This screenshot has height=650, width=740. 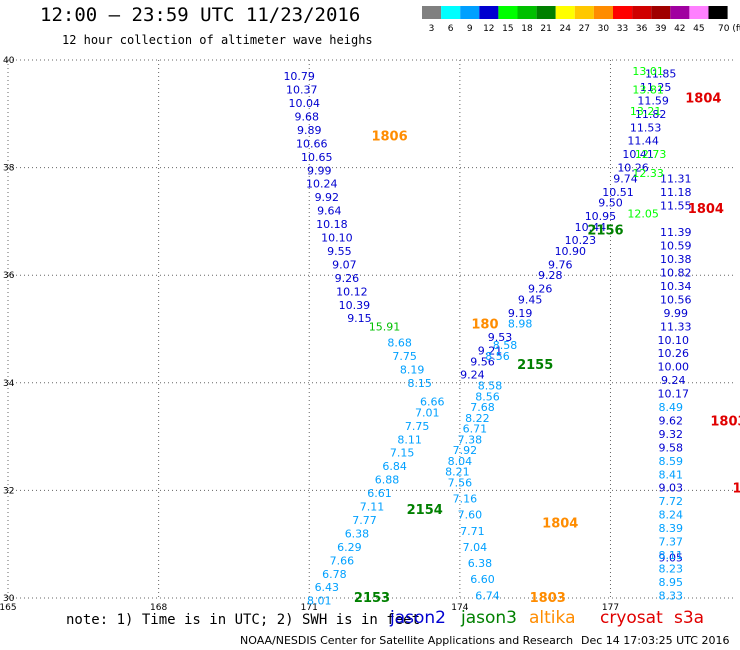 What do you see at coordinates (399, 342) in the screenshot?
I see `wave-height-value: 8.68` at bounding box center [399, 342].